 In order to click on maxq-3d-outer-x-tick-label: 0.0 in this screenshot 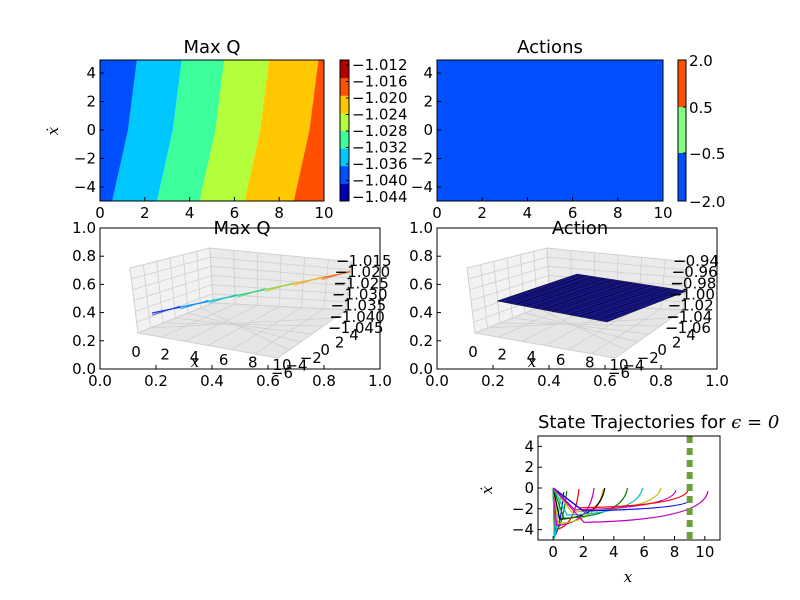, I will do `click(100, 381)`.